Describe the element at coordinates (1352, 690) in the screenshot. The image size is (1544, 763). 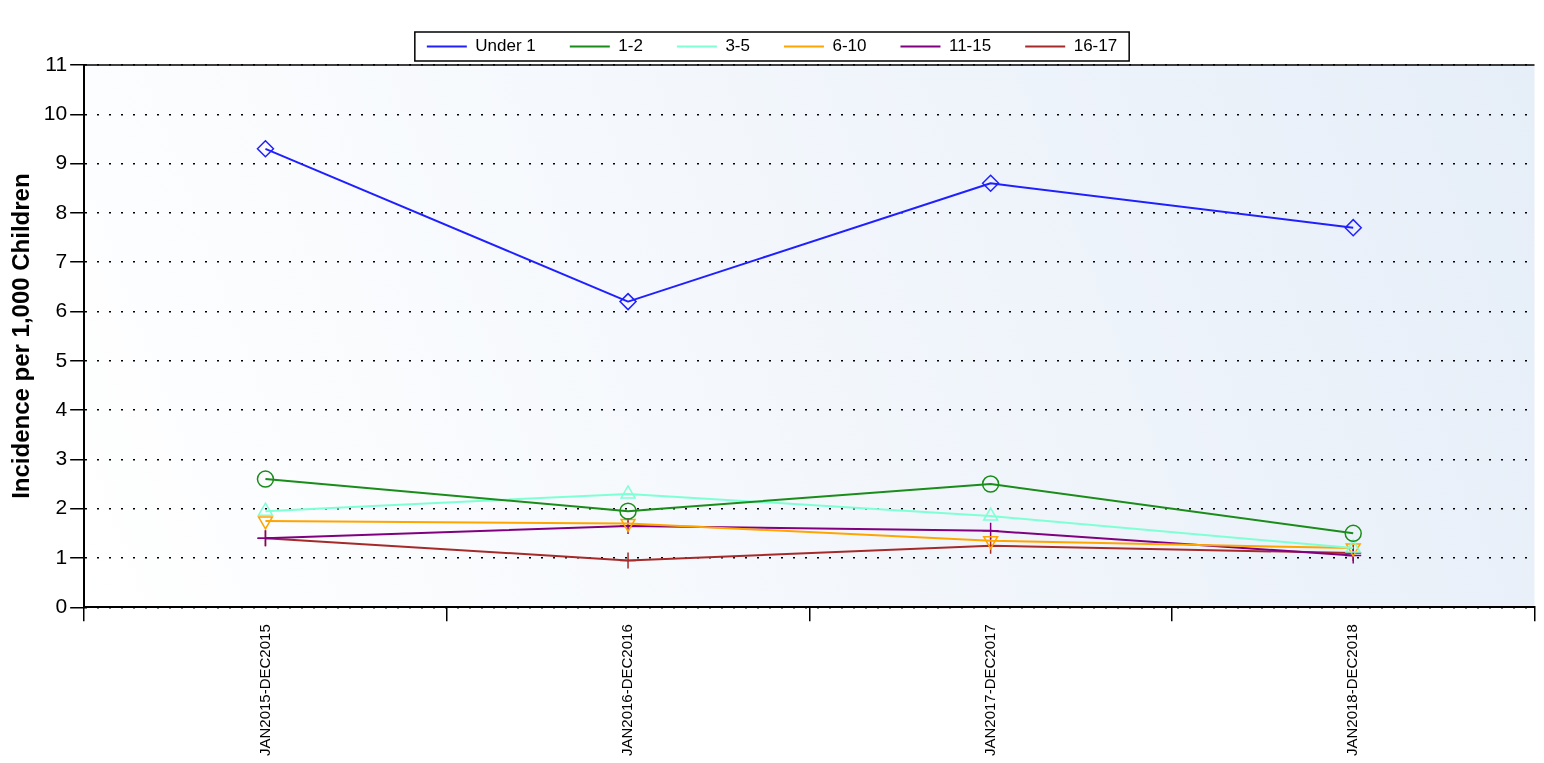
I see `x-tick-label: JAN2018-DEC2018` at that location.